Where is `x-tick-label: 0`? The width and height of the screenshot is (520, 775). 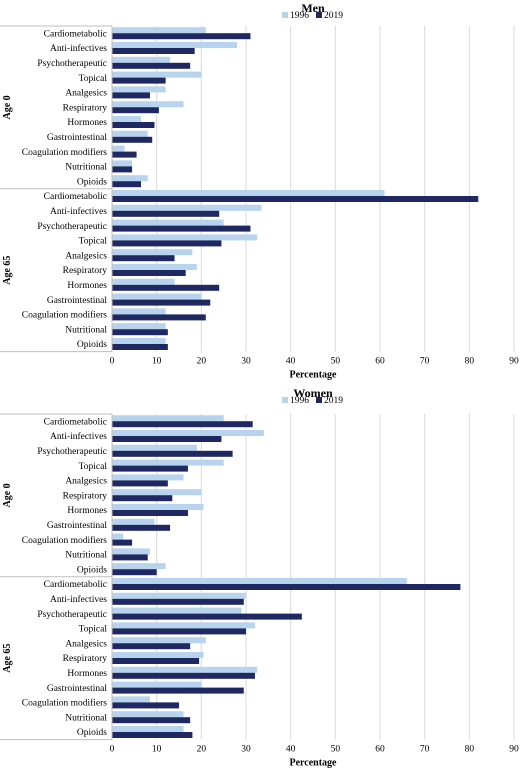 x-tick-label: 0 is located at coordinates (112, 362).